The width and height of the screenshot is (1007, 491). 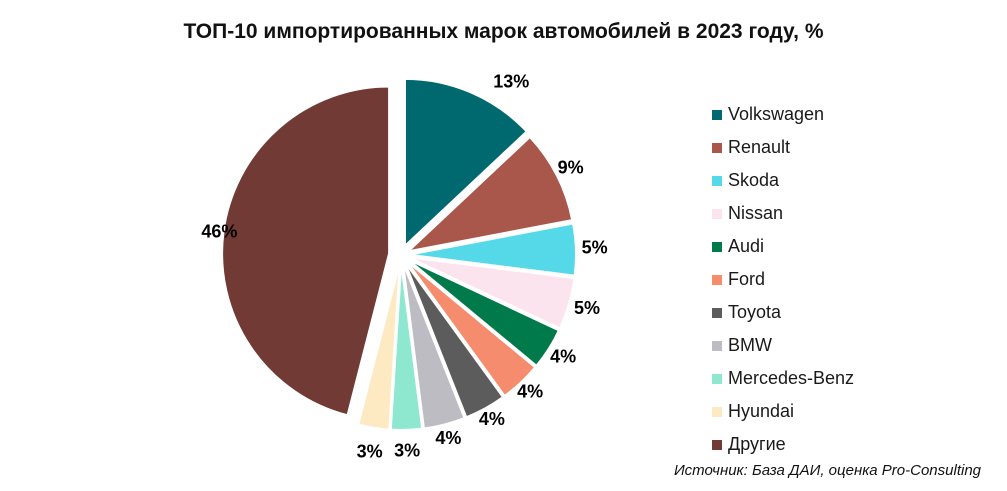 What do you see at coordinates (757, 444) in the screenshot?
I see `legend-label: Другие` at bounding box center [757, 444].